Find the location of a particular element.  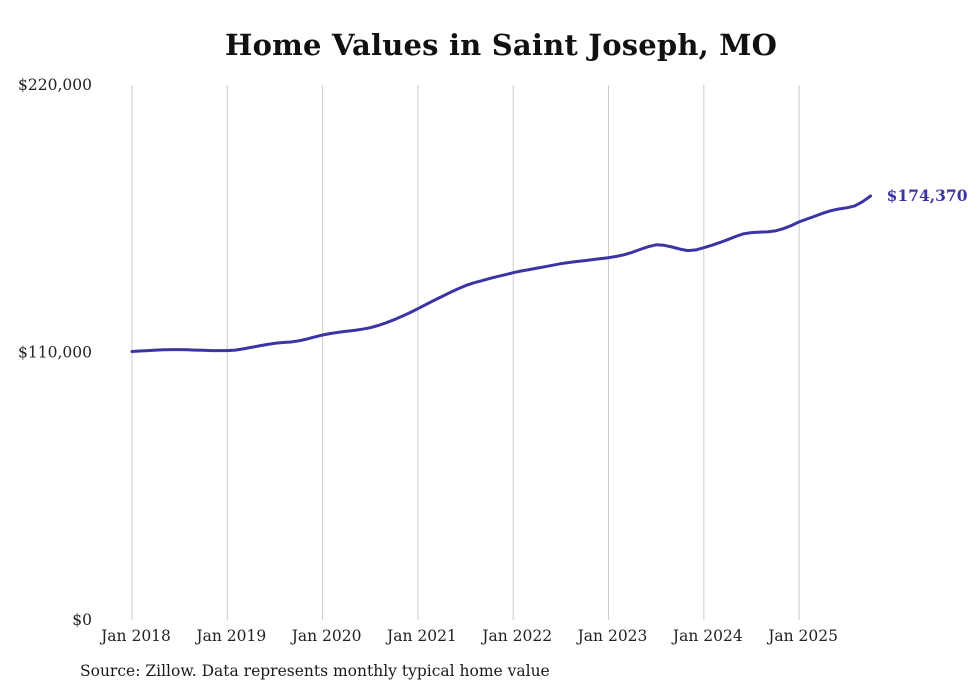

x-tick-label: Jan 2019 is located at coordinates (230, 636).